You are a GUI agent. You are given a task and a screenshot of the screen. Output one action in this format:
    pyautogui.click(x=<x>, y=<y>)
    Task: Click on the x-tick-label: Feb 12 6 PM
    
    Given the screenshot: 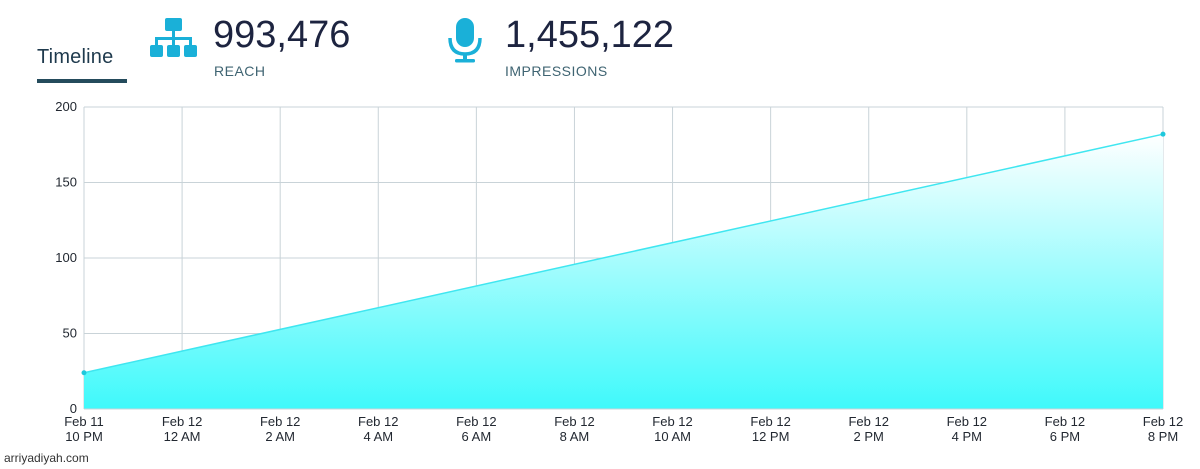 What is the action you would take?
    pyautogui.click(x=1065, y=429)
    